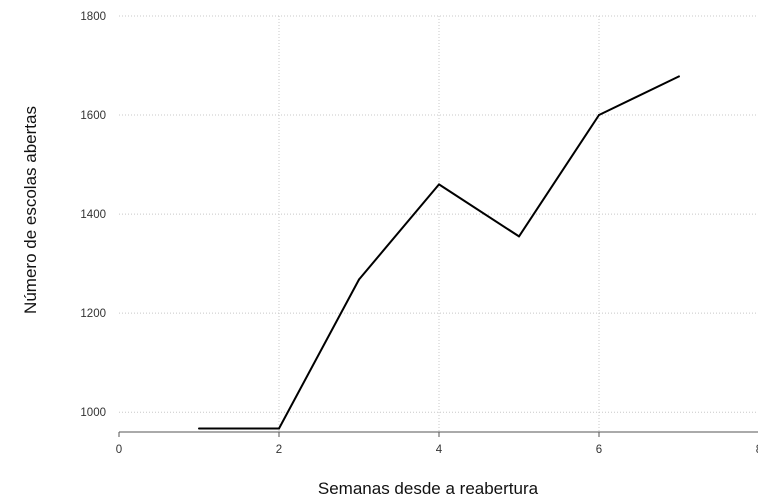 Image resolution: width=758 pixels, height=498 pixels. Describe the element at coordinates (439, 450) in the screenshot. I see `x-tick-label-4: 4` at that location.